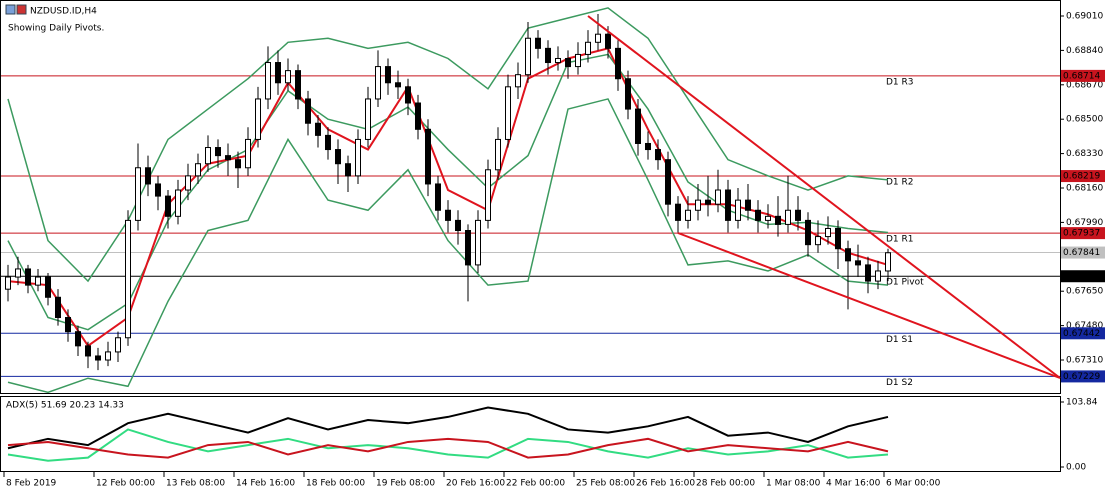  I want to click on adx-tick-label: 0.00, so click(1076, 468).